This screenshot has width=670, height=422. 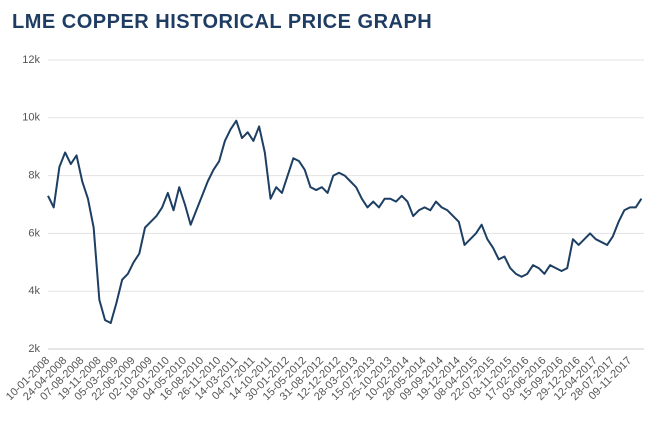 I want to click on y-tick-label: 4k, so click(x=34, y=291).